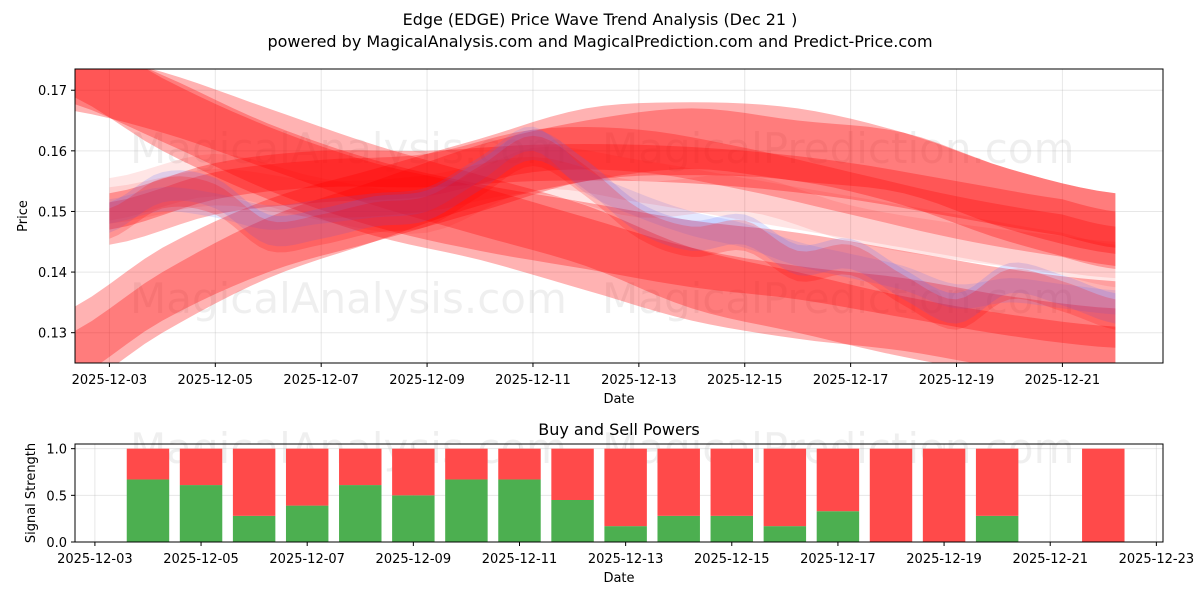 The height and width of the screenshot is (600, 1200). Describe the element at coordinates (56, 496) in the screenshot. I see `signal-y-tick-label: 0.5` at that location.